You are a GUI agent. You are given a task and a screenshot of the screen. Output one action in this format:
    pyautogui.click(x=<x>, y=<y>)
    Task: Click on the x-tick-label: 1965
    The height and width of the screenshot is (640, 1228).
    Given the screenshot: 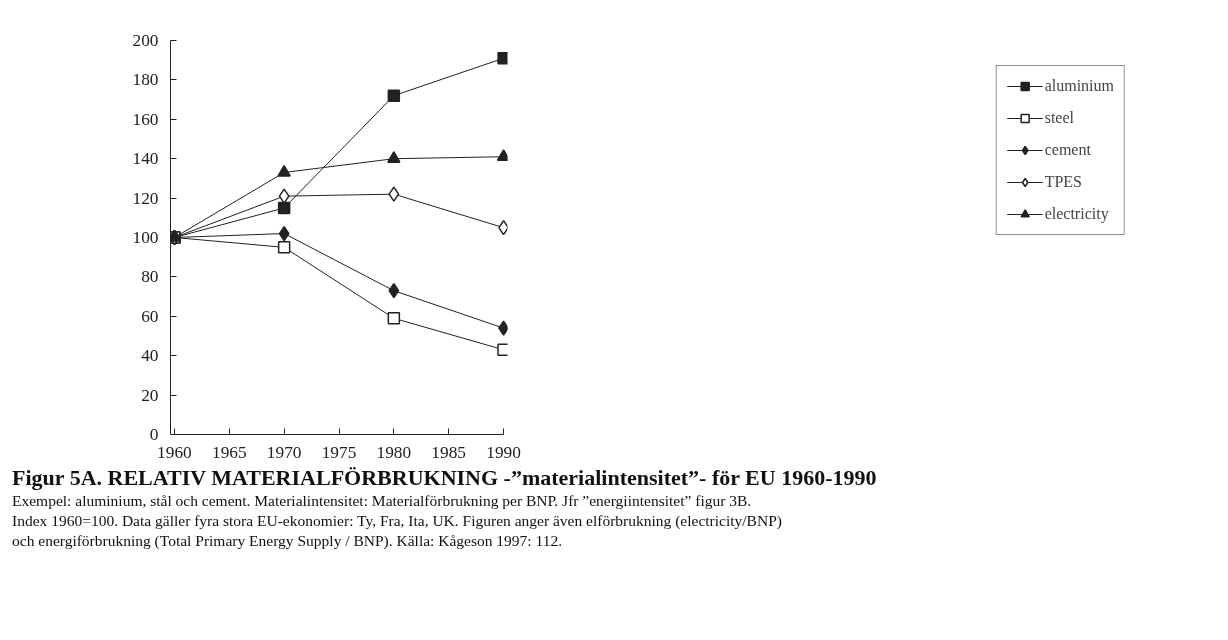 What is the action you would take?
    pyautogui.click(x=229, y=452)
    